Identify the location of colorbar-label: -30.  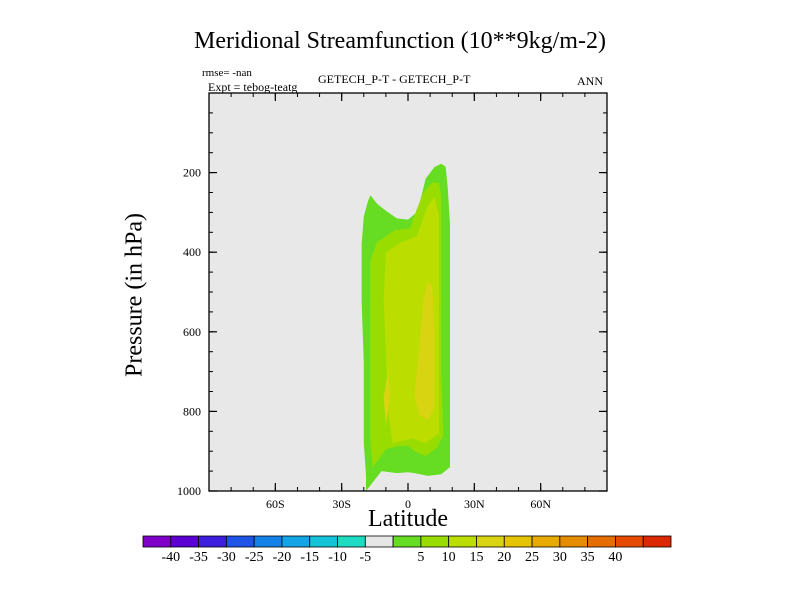
(226, 557).